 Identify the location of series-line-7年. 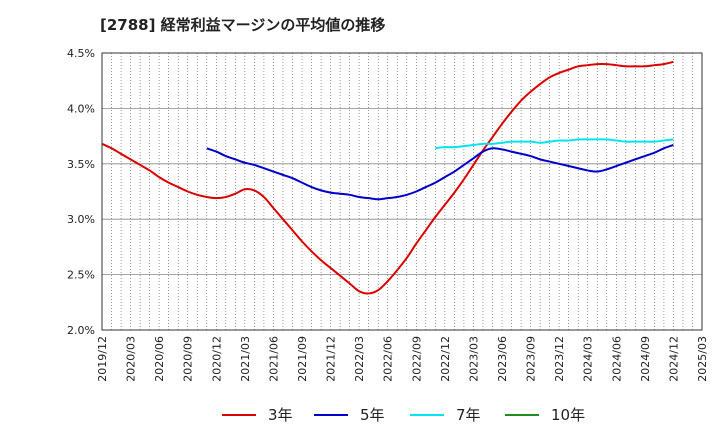
(554, 144).